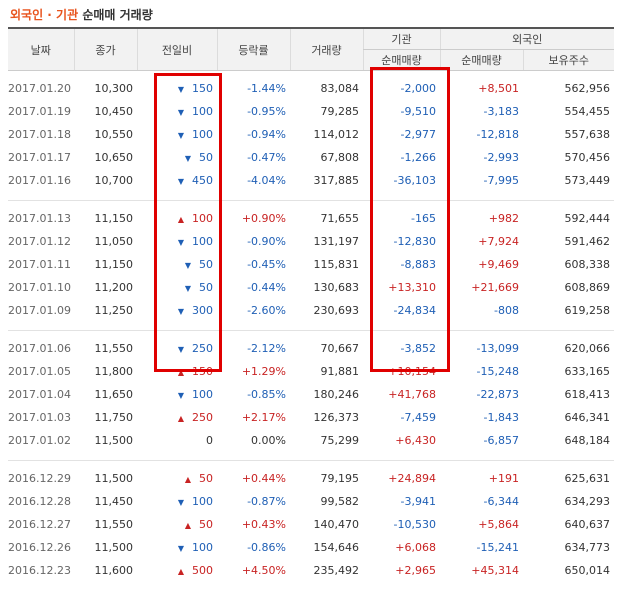  What do you see at coordinates (202, 180) in the screenshot?
I see `change-value: 450` at bounding box center [202, 180].